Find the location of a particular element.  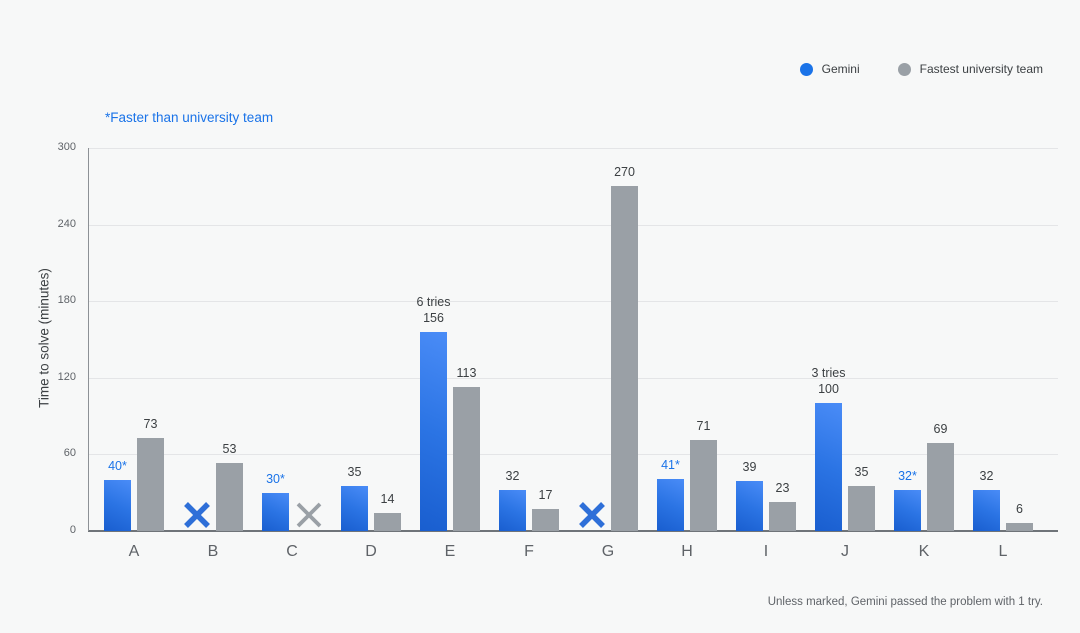

bar-value-label-team-A: 73 is located at coordinates (150, 423).